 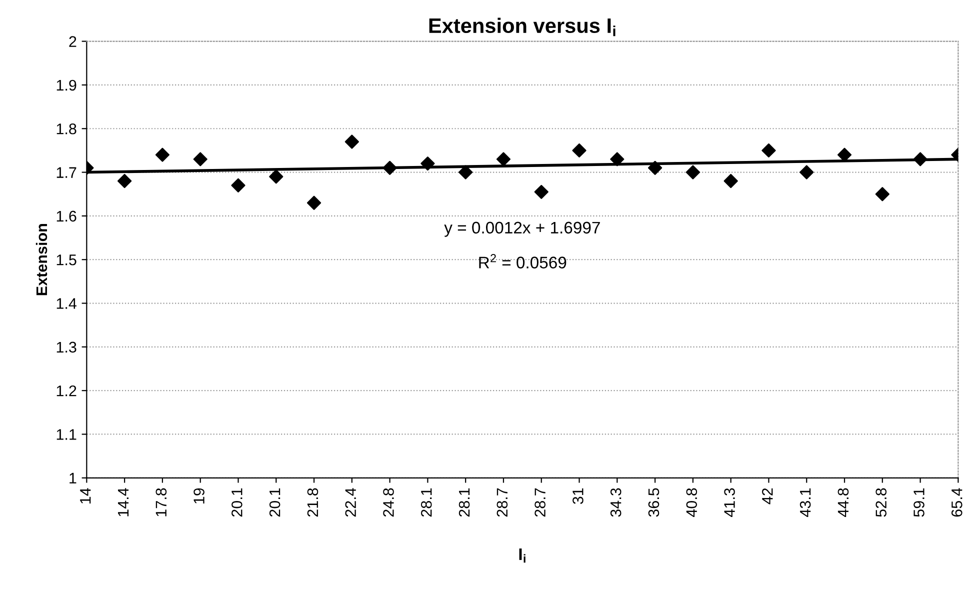 I want to click on y-tick-label: 1.9, so click(x=66, y=85).